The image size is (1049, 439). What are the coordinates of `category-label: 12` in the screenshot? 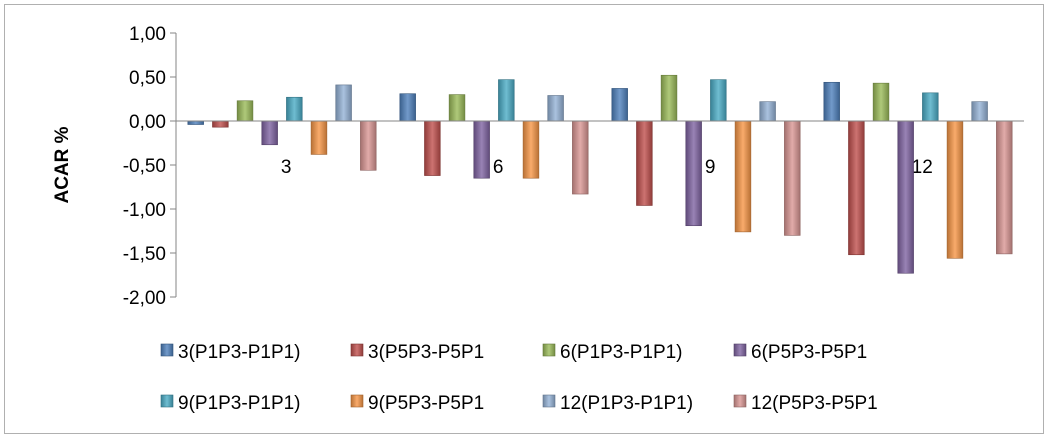 It's located at (922, 167).